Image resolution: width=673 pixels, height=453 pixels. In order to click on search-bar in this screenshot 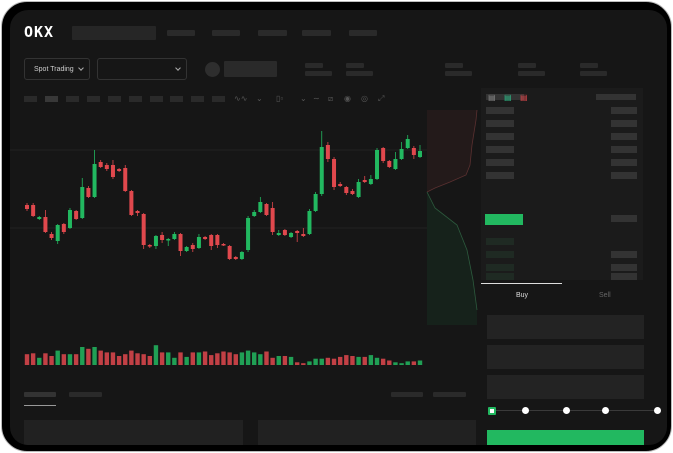, I will do `click(114, 33)`.